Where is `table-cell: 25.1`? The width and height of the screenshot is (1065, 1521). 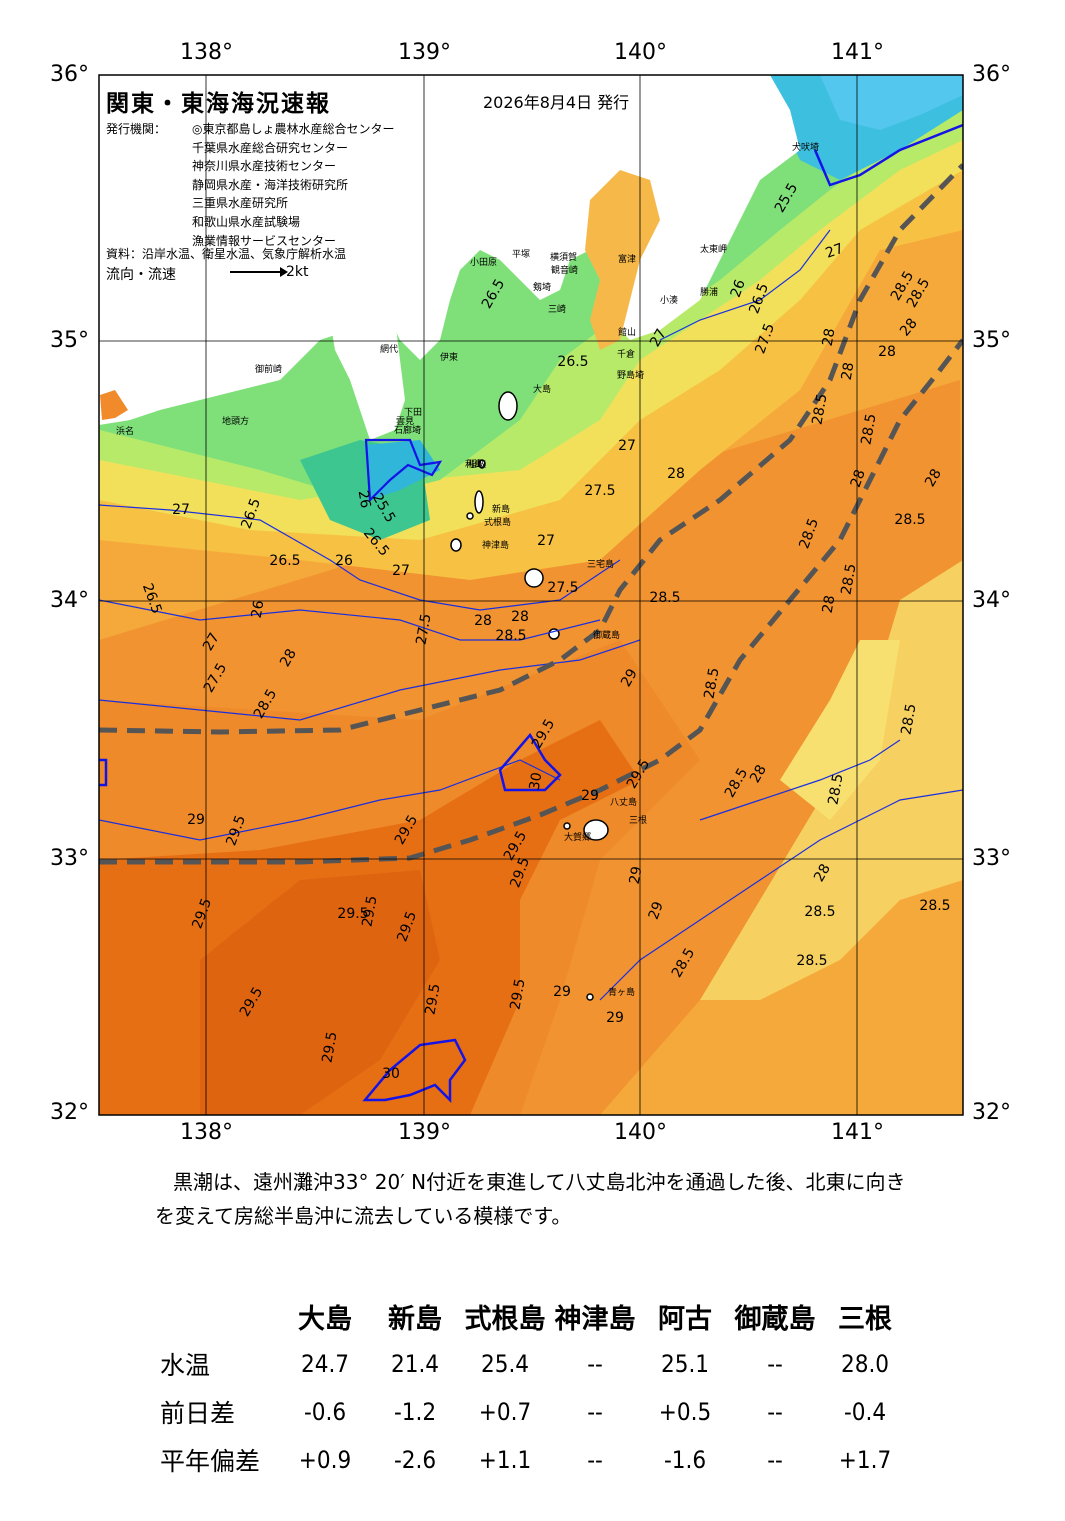
table-cell: 25.1 is located at coordinates (685, 1364).